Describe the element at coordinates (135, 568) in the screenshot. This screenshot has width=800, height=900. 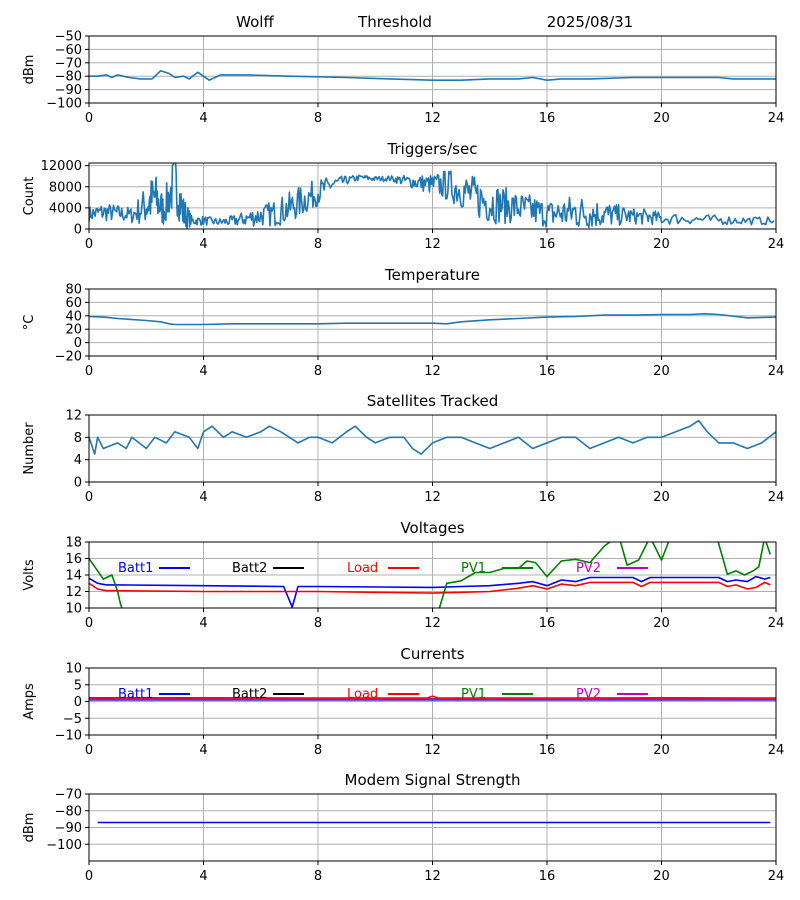
I see `legend-label-batt1: Batt1` at that location.